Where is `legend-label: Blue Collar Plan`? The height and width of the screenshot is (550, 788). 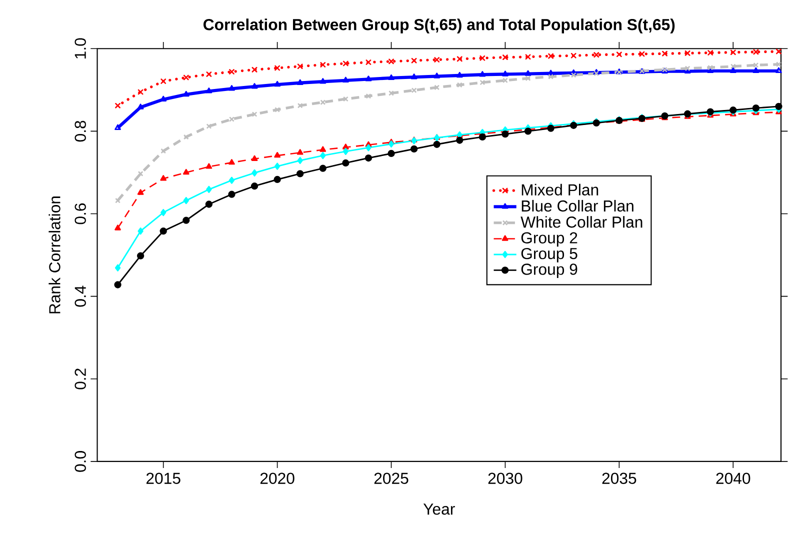 legend-label: Blue Collar Plan is located at coordinates (578, 206).